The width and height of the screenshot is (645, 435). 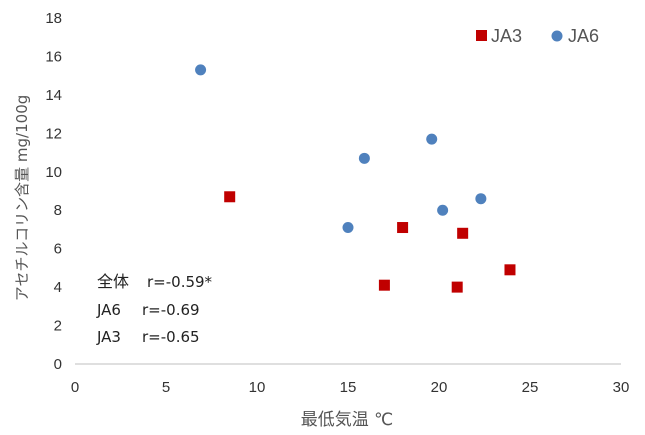 I want to click on y-tick-label: 0, so click(x=58, y=364).